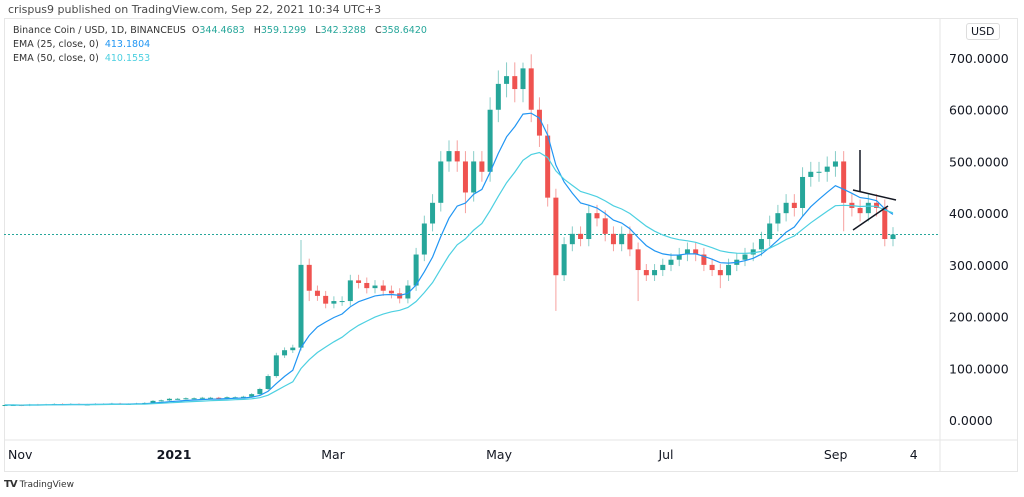 This screenshot has height=497, width=1024. I want to click on drawing-upper-trendline, so click(874, 195).